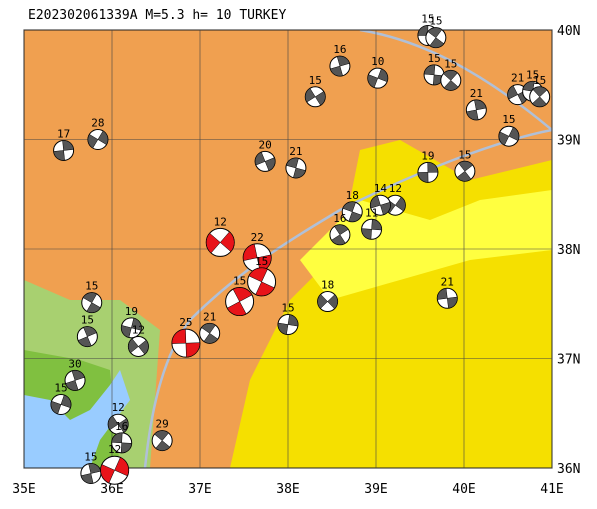 The width and height of the screenshot is (597, 509). I want to click on depth-label: 17, so click(63, 133).